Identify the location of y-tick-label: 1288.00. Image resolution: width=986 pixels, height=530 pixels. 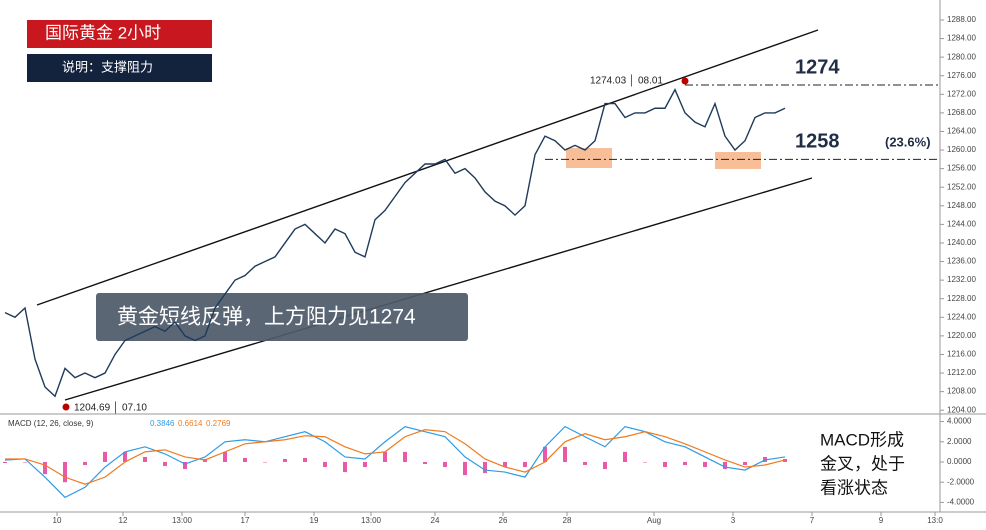
(961, 19).